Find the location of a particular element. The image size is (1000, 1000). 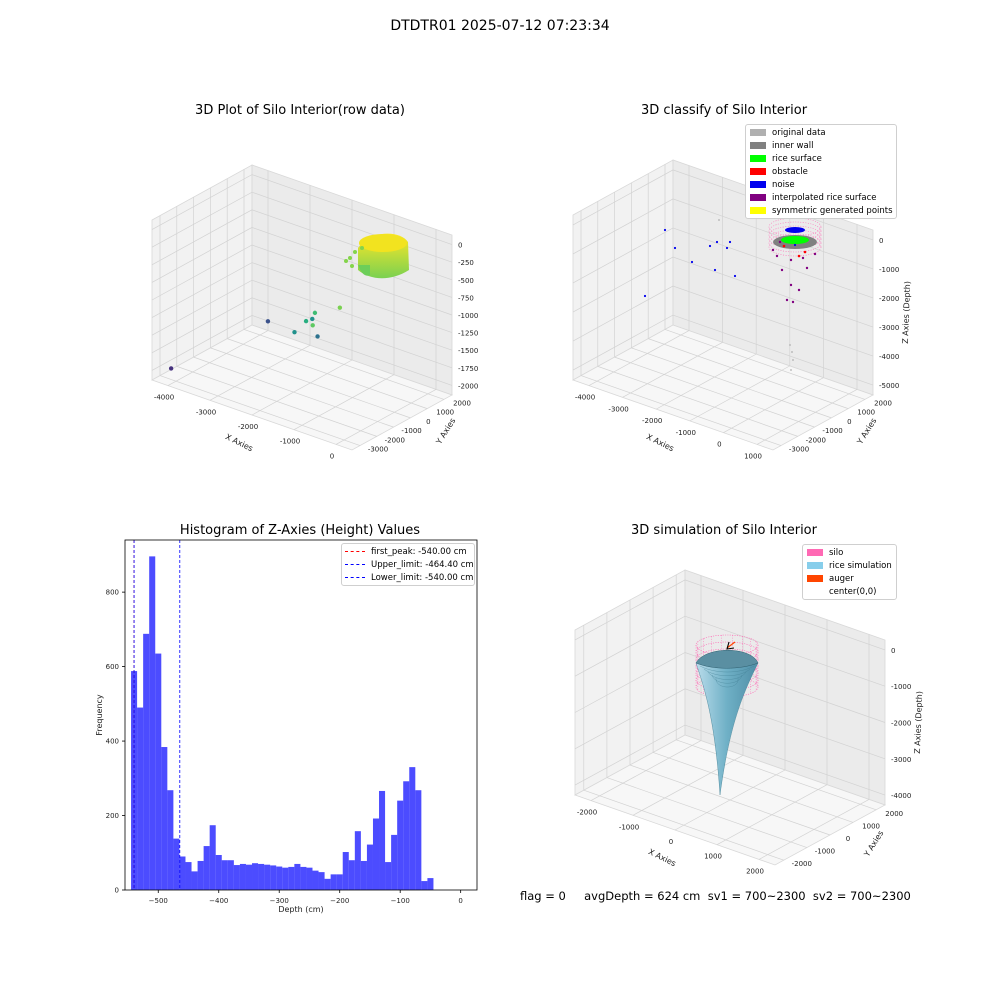

x-tick-label: 0 is located at coordinates (460, 901).